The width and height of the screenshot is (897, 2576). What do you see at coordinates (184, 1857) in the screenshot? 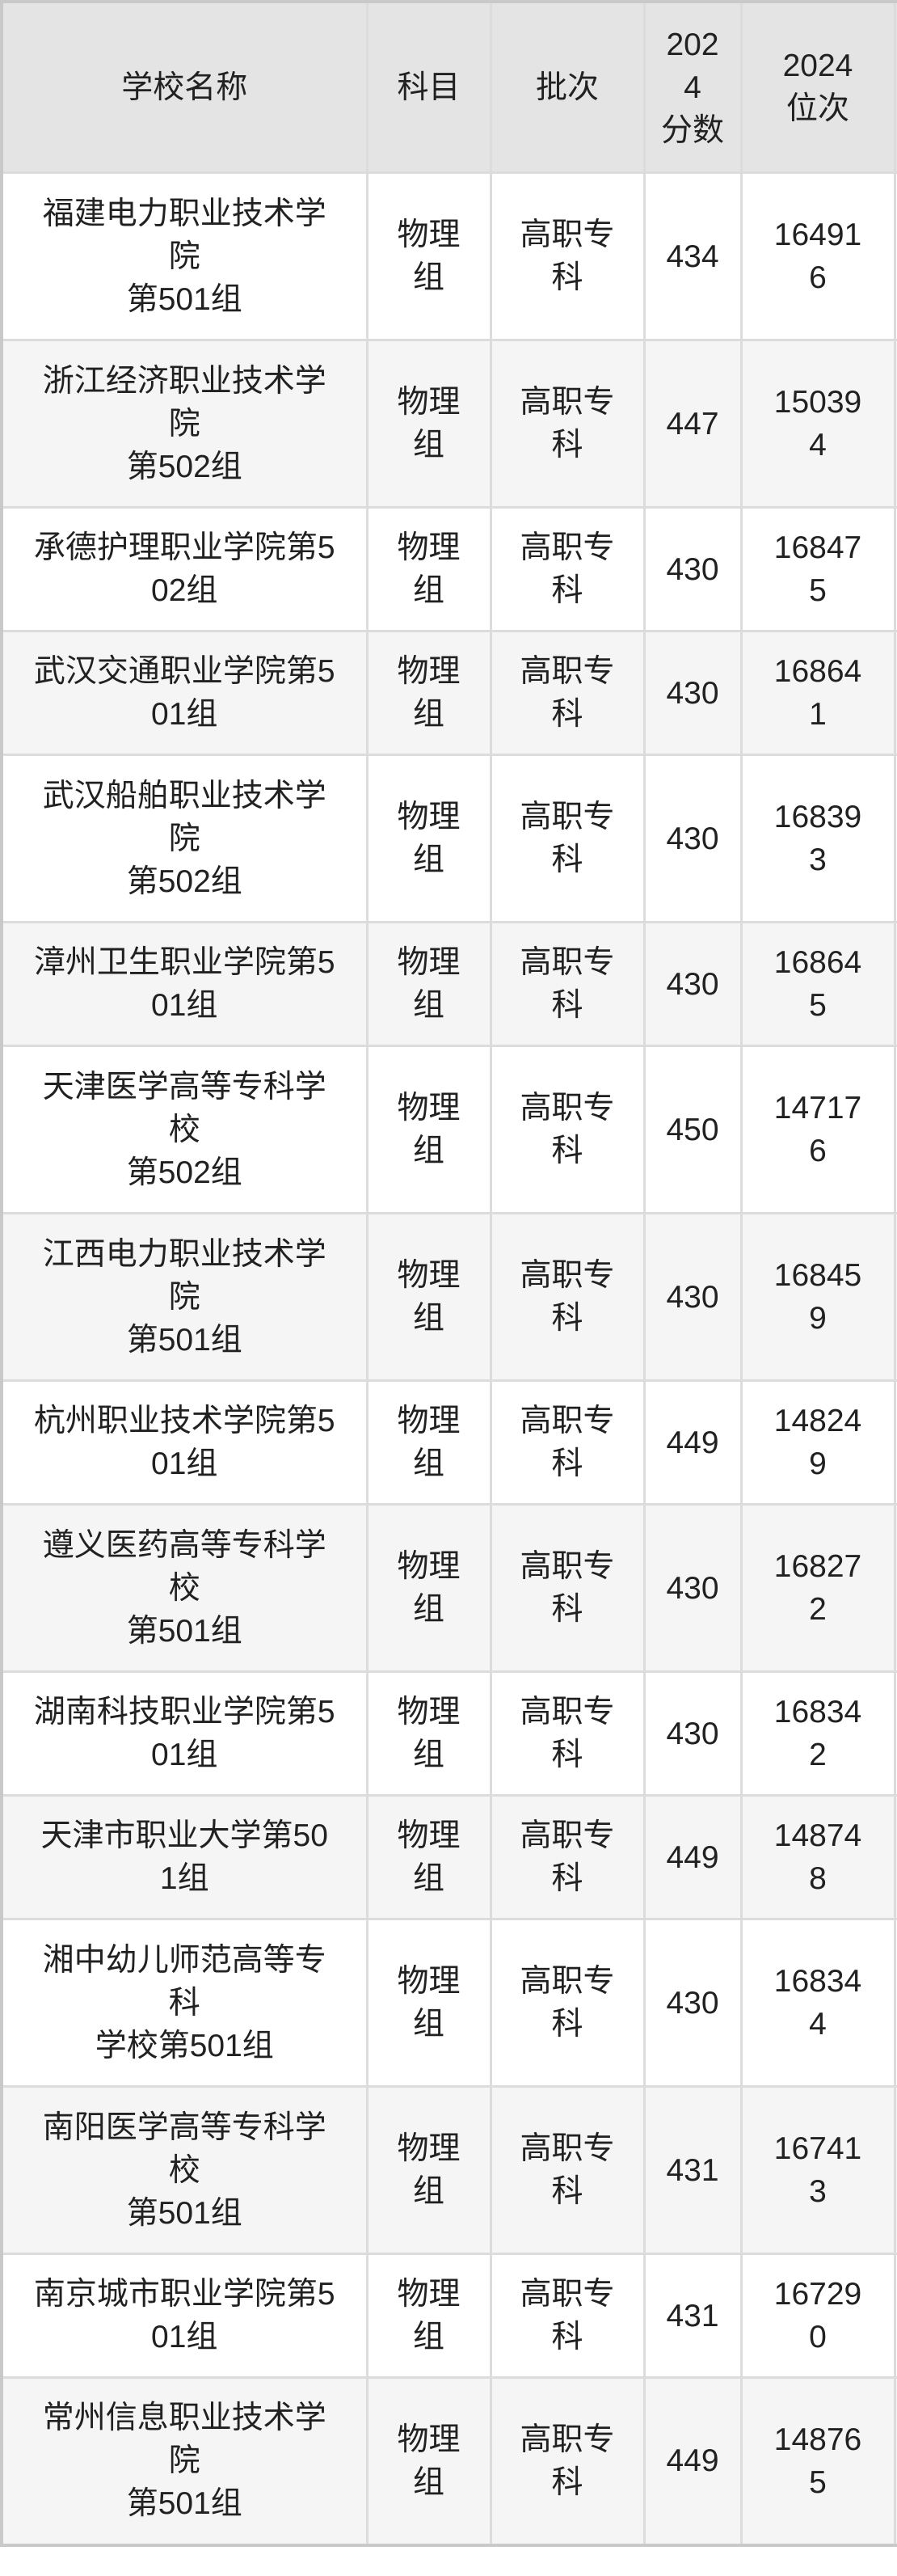
I see `school-cell: 天津市职业大学第50 1组` at bounding box center [184, 1857].